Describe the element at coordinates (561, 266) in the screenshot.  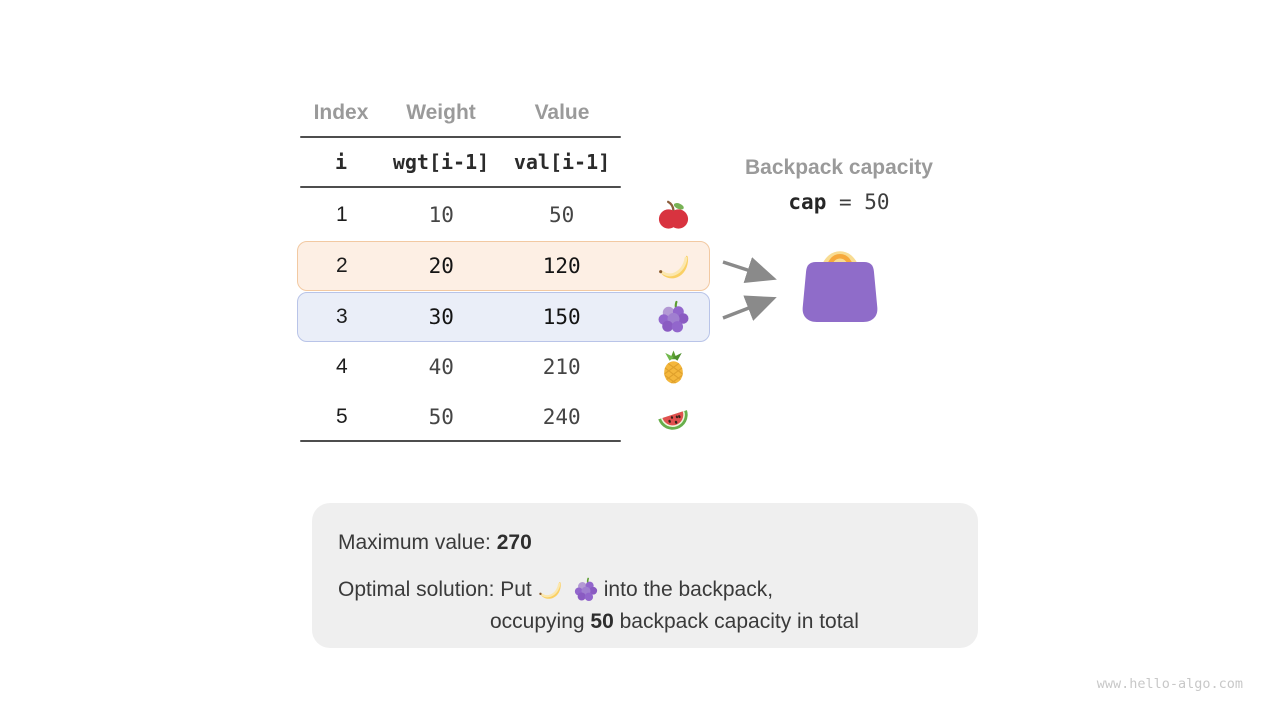
I see `row-value: 120` at that location.